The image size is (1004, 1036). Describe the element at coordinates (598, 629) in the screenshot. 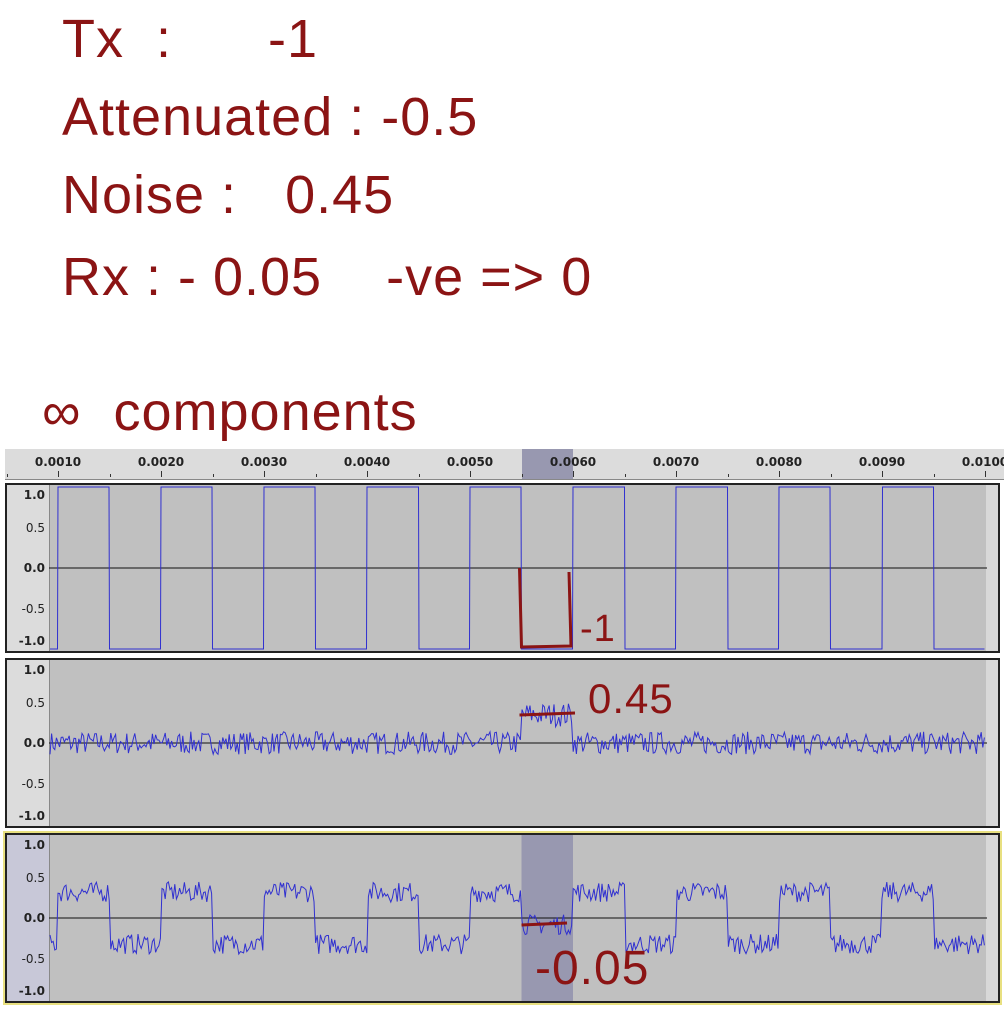

I see `annotation-tx: -1` at that location.